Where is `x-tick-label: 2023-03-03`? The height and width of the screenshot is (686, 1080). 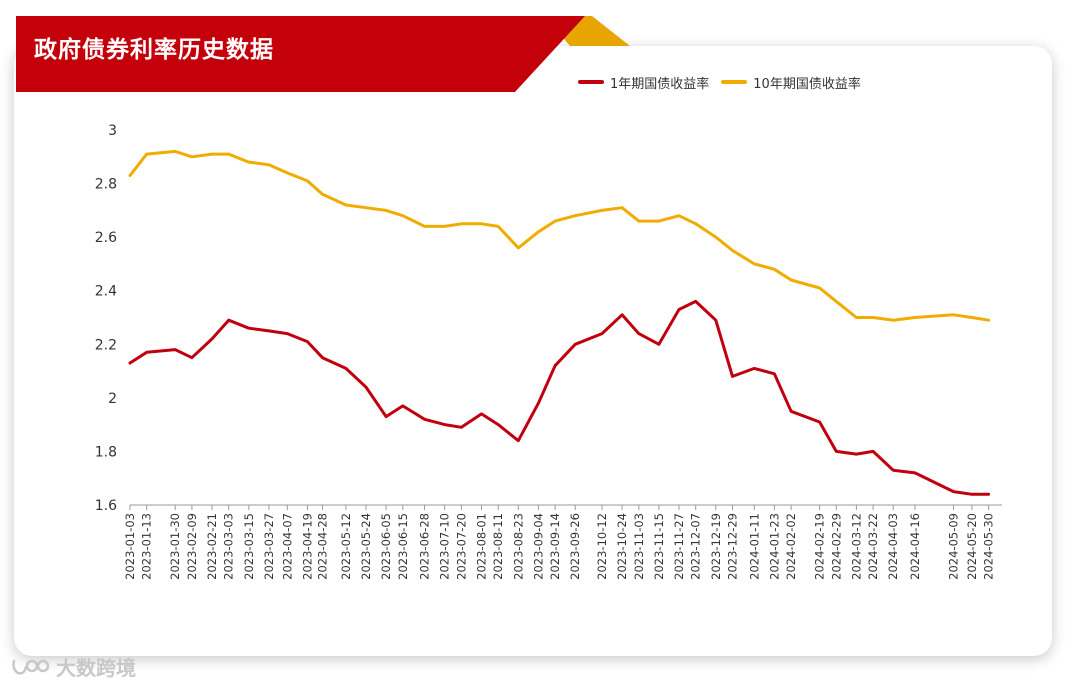 x-tick-label: 2023-03-03 is located at coordinates (229, 546).